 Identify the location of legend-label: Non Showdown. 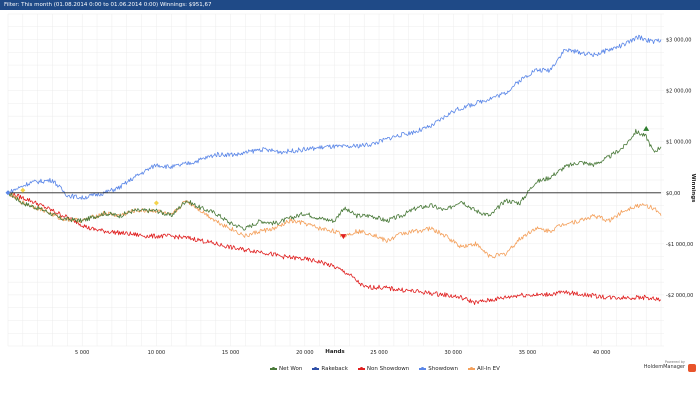
(388, 369).